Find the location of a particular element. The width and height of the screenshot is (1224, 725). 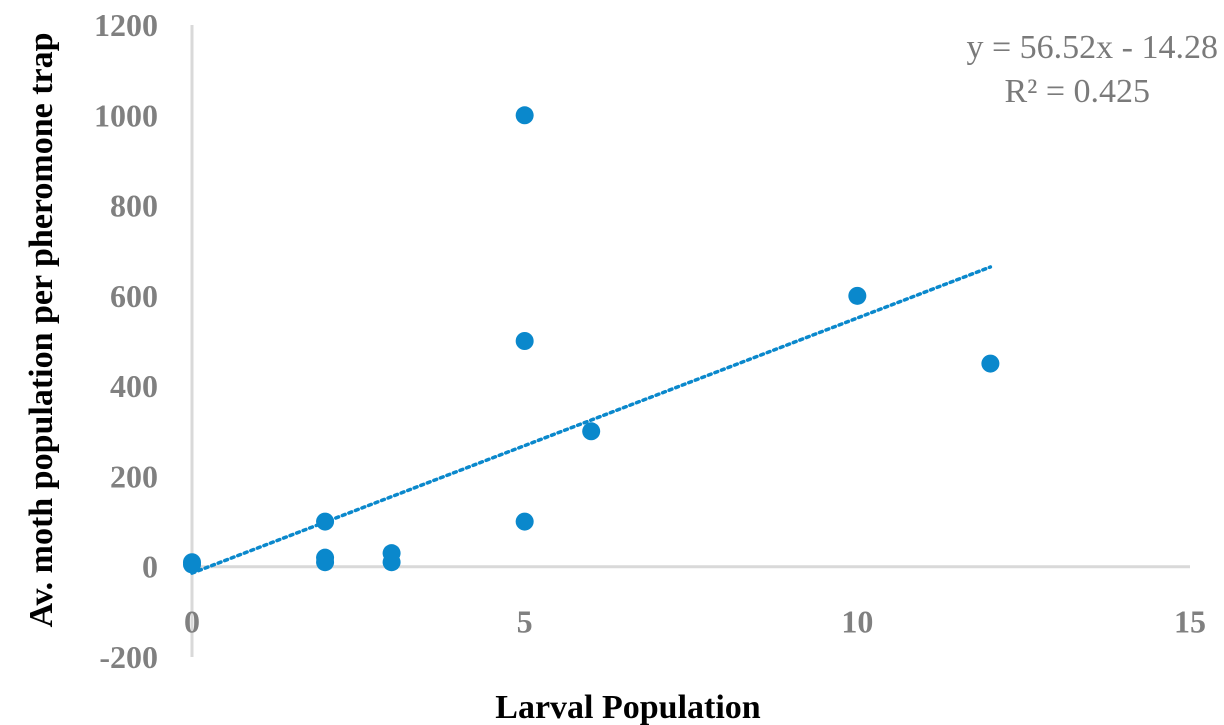

y-tick-label: 0 is located at coordinates (150, 567).